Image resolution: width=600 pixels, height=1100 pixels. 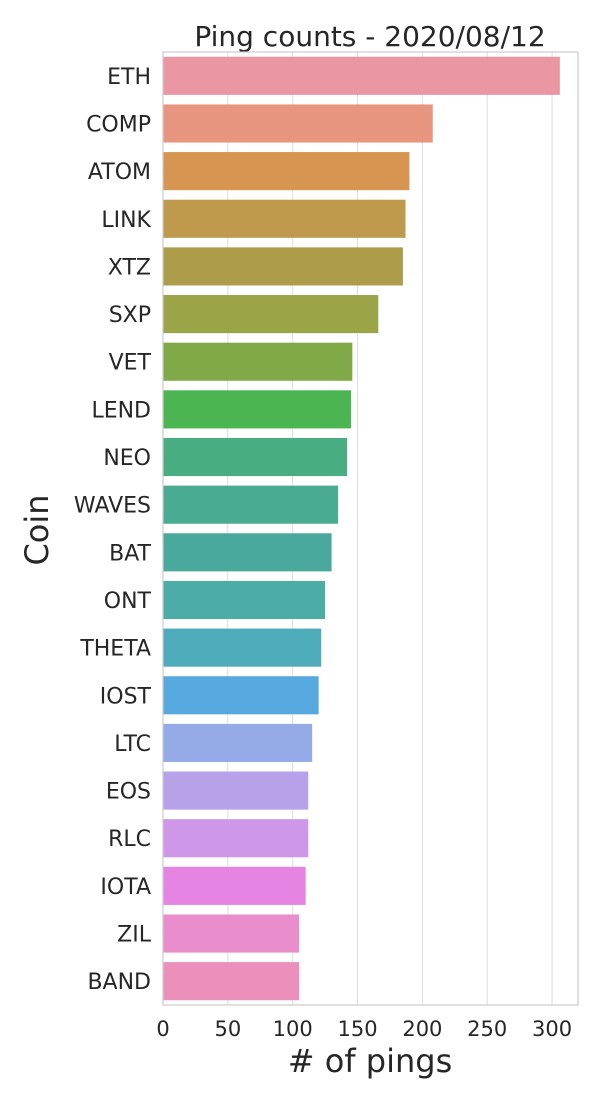 I want to click on y-axis-label: Coin, so click(x=37, y=529).